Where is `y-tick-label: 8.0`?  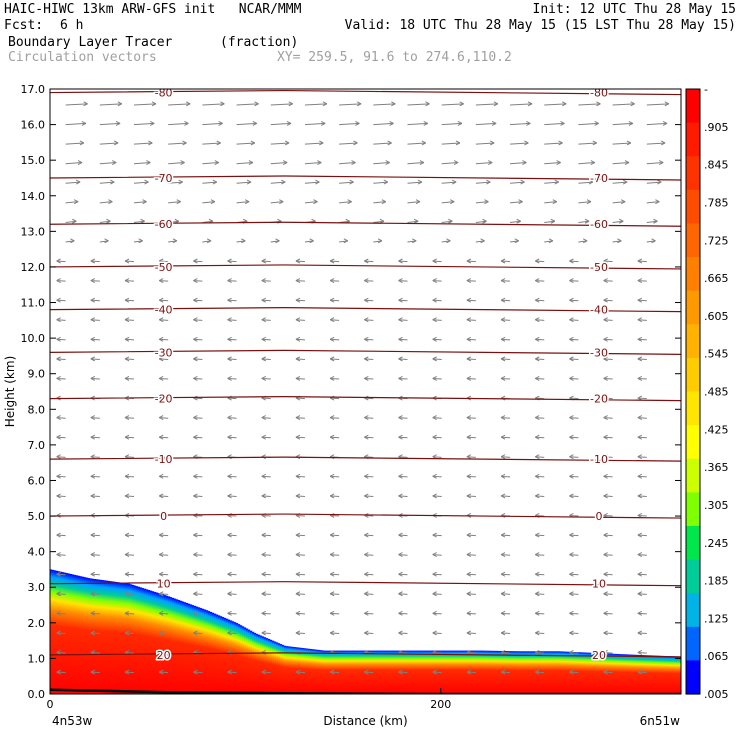 y-tick-label: 8.0 is located at coordinates (37, 409).